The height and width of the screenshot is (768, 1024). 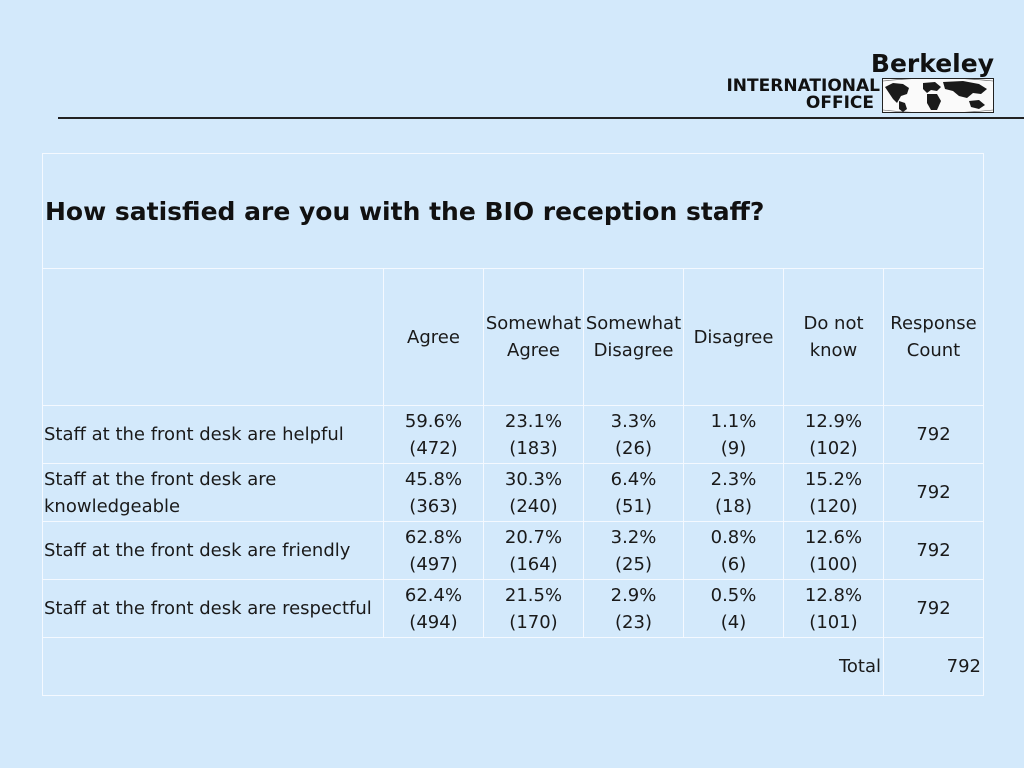 I want to click on cell-percent: 2.3%, so click(x=733, y=479).